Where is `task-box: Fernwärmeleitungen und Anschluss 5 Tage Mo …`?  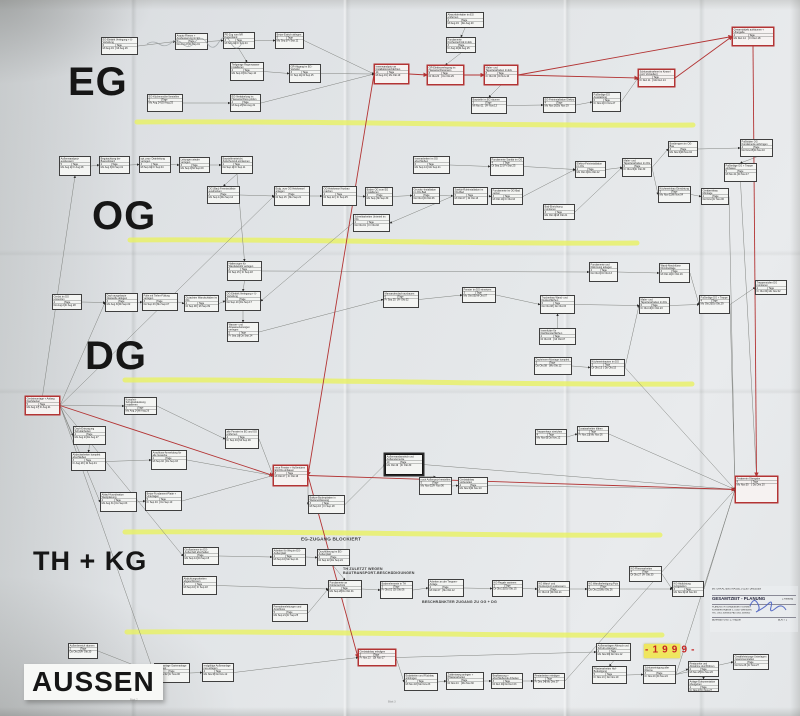 task-box: Fernwärmeleitungen und Anschluss 5 Tage Mo … is located at coordinates (290, 613).